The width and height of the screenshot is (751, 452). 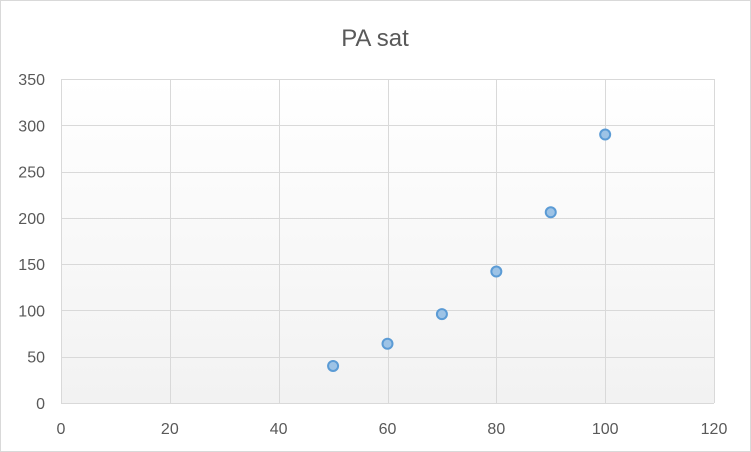 What do you see at coordinates (31, 219) in the screenshot?
I see `y-tick-label: 200` at bounding box center [31, 219].